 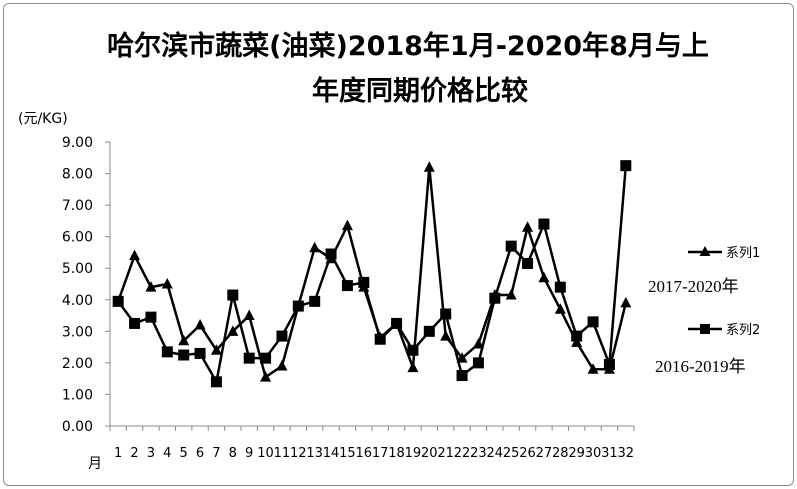 I want to click on x-tick-label: 11, so click(x=282, y=453).